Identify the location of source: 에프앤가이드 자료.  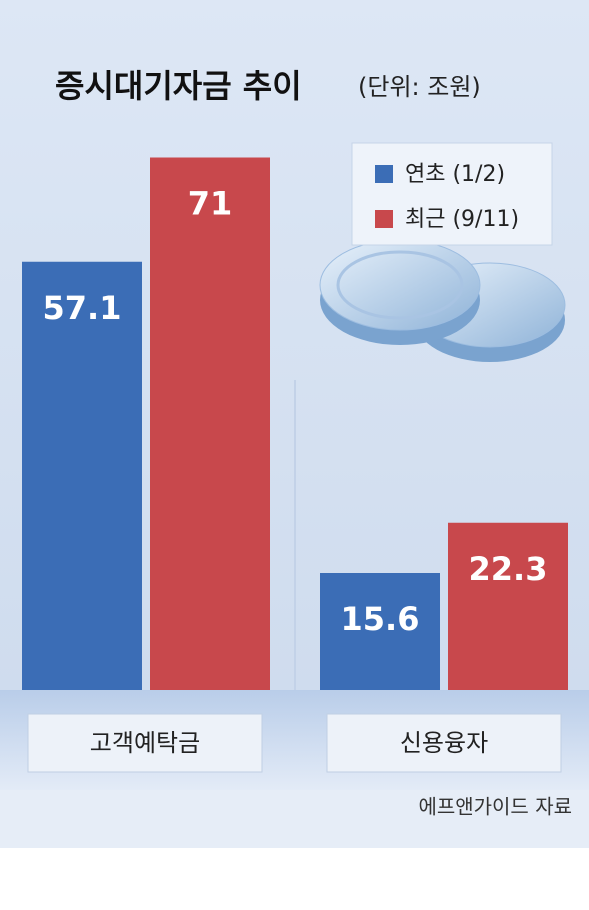
(495, 807).